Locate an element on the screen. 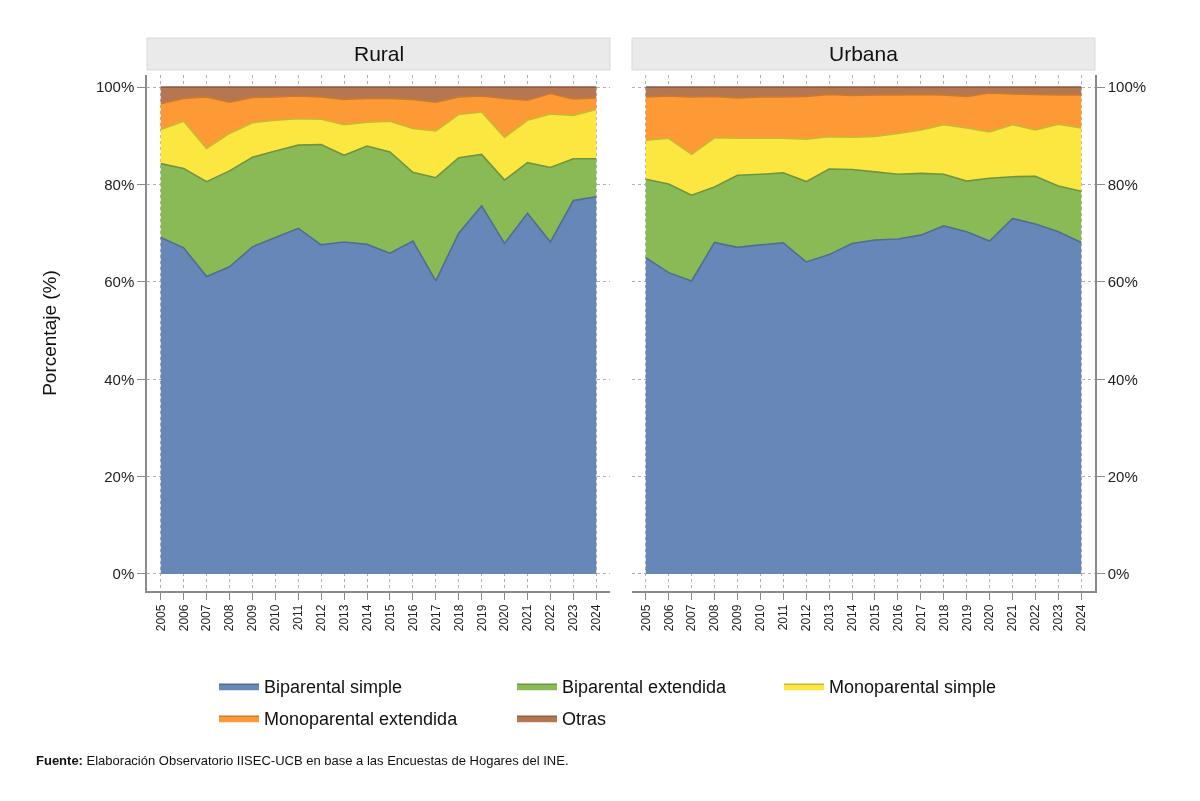  source-note: Fuente: Elaboración Observatorio IISEC-UCB en base a las Encuestas de Hogares del INE. is located at coordinates (302, 760).